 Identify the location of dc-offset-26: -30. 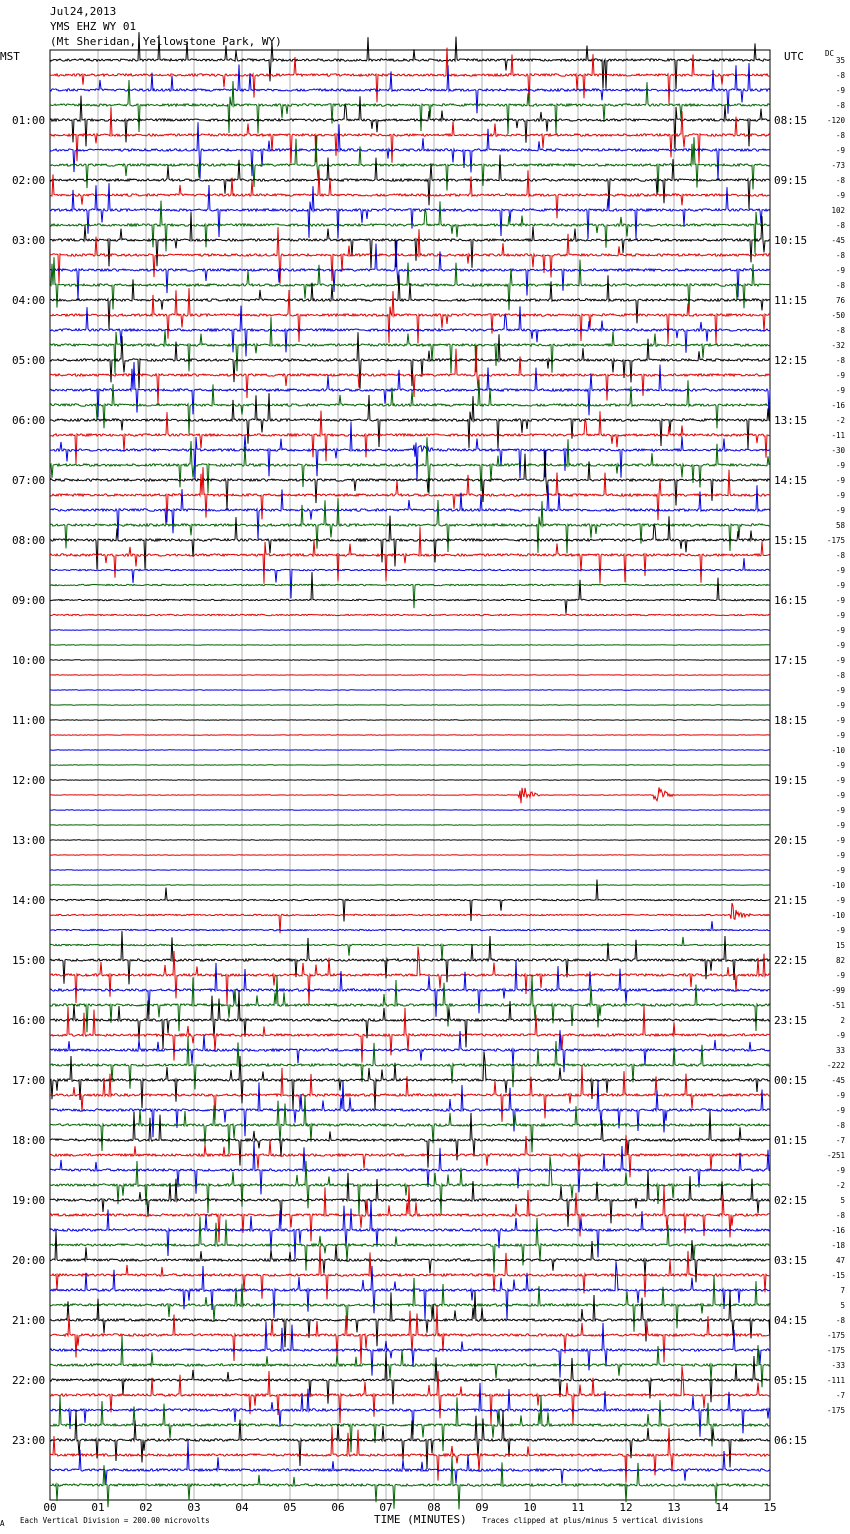
(838, 450).